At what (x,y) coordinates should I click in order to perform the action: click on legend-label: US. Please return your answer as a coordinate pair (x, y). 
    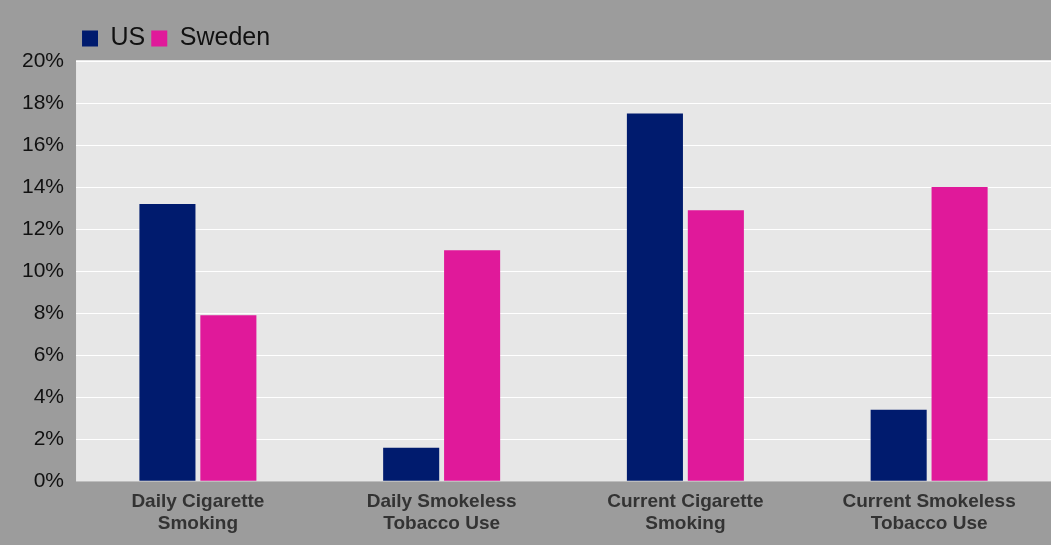
    Looking at the image, I should click on (128, 36).